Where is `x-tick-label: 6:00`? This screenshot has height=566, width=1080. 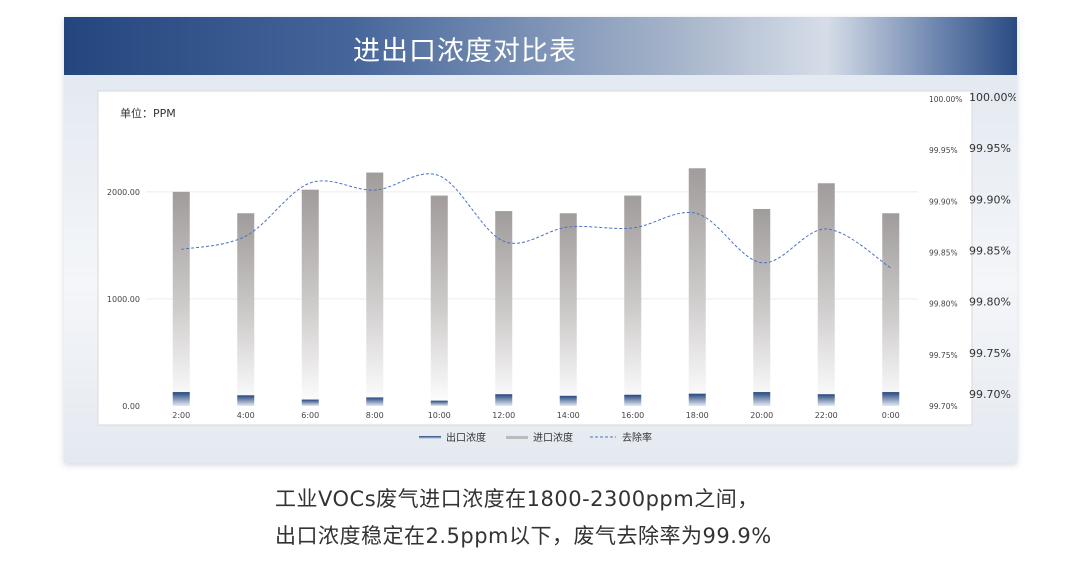 x-tick-label: 6:00 is located at coordinates (310, 415).